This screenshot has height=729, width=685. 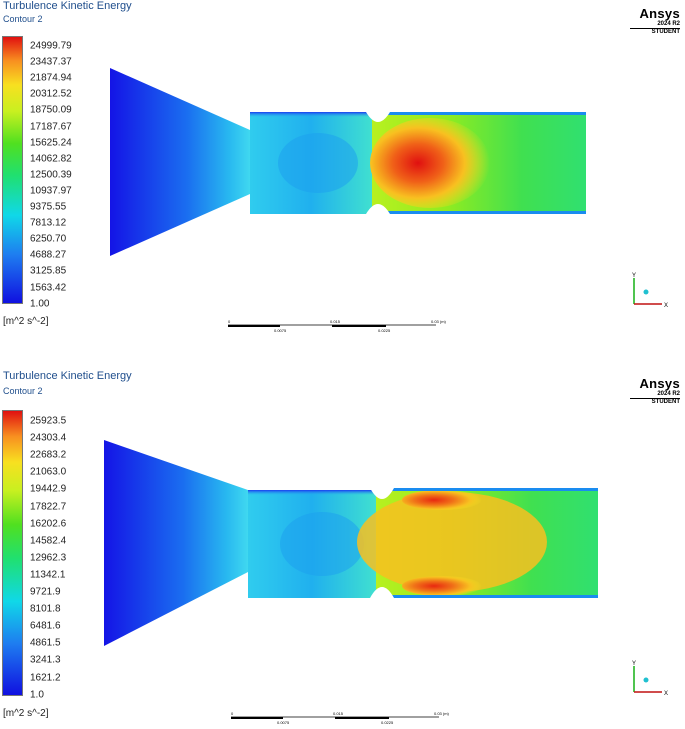 I want to click on legend-tick: 23437.37, so click(x=51, y=62).